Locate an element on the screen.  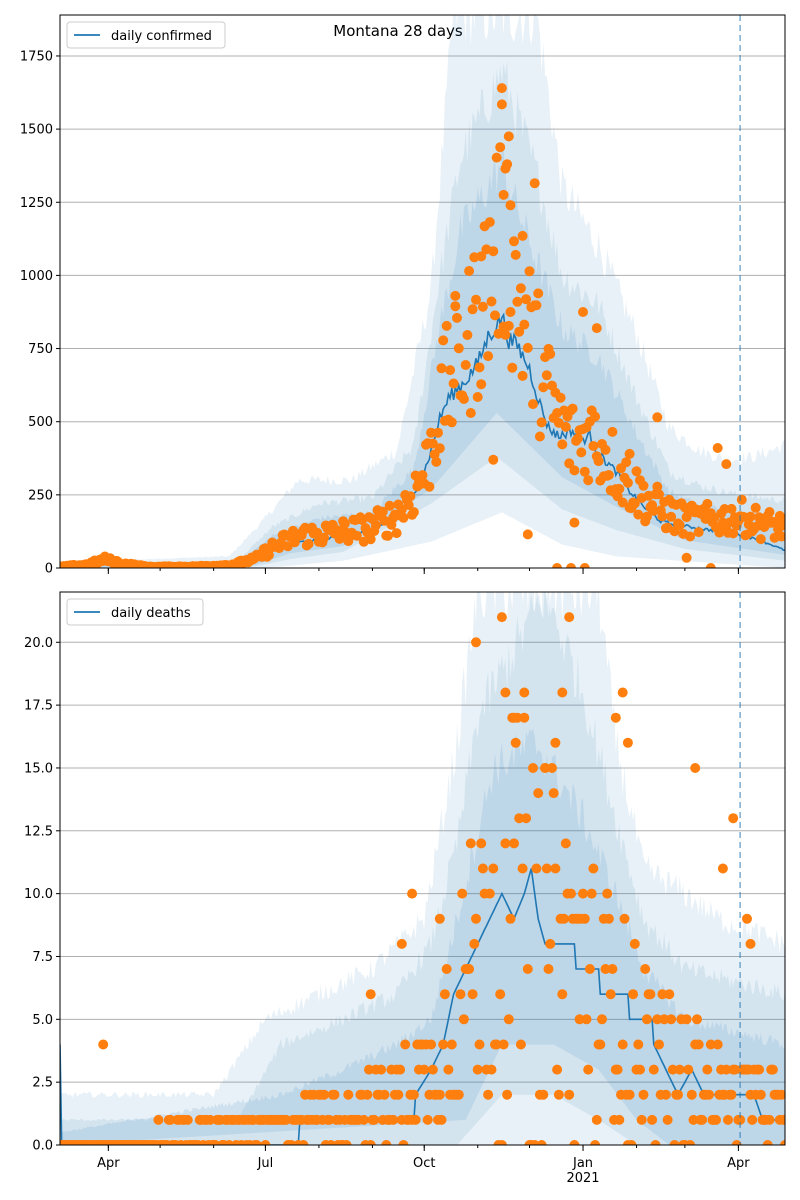
legend: daily confirmed is located at coordinates (146, 35).